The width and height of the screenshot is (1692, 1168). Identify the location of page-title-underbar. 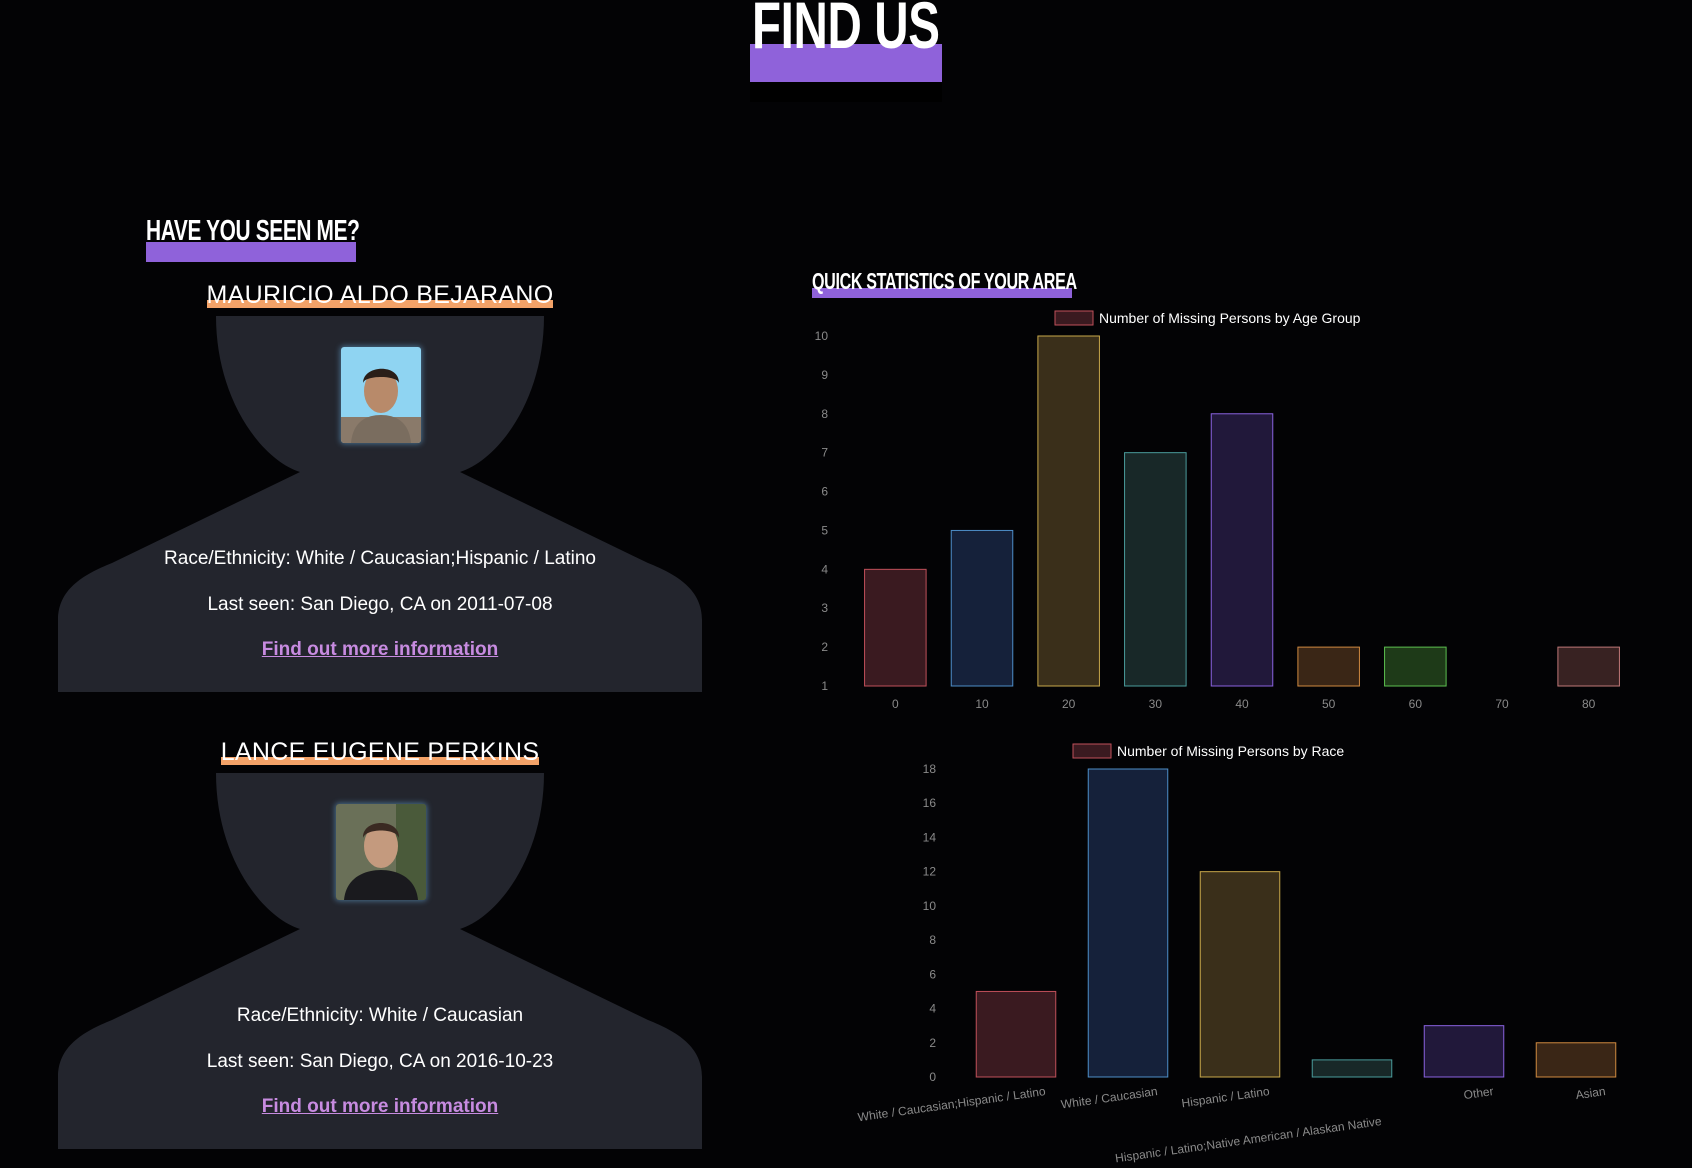
(846, 92).